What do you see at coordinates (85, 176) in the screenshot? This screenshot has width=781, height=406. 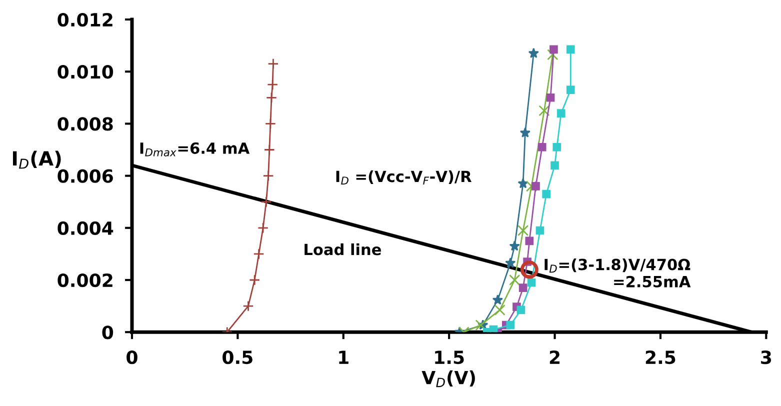 I see `y-tick-label: 0.006` at bounding box center [85, 176].